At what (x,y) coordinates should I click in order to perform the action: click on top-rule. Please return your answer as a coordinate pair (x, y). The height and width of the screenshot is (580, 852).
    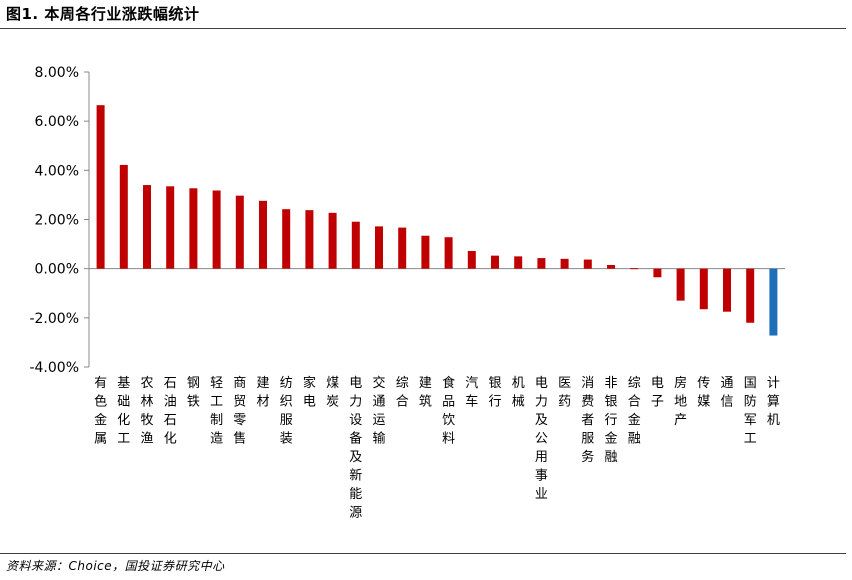
    Looking at the image, I should click on (423, 28).